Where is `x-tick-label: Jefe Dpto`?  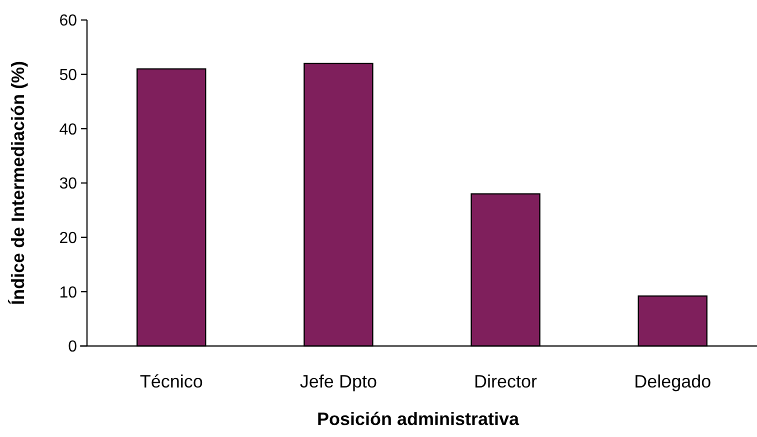
x-tick-label: Jefe Dpto is located at coordinates (338, 381).